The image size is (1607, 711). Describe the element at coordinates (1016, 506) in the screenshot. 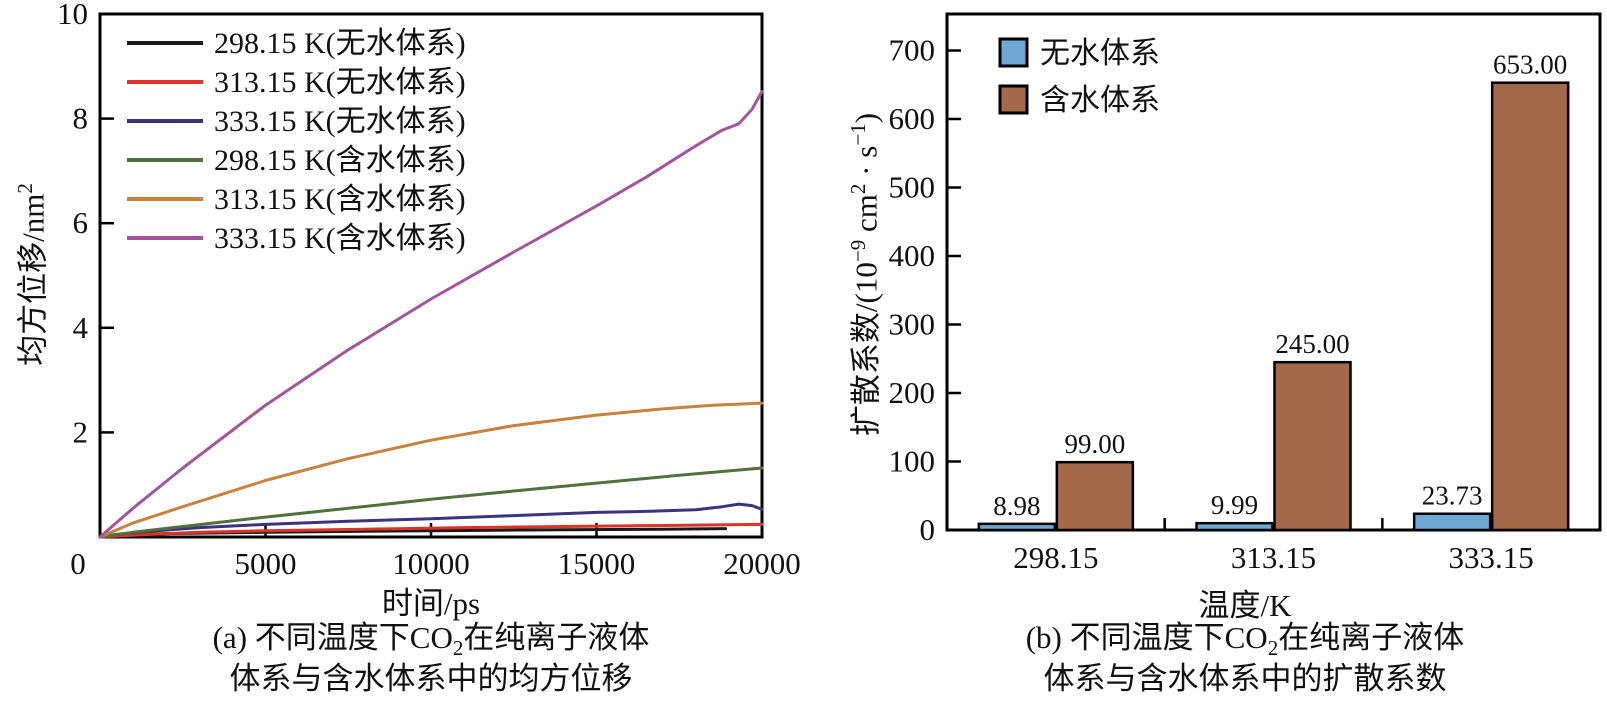

I see `diffusion-bar-value-label: 8.98` at that location.